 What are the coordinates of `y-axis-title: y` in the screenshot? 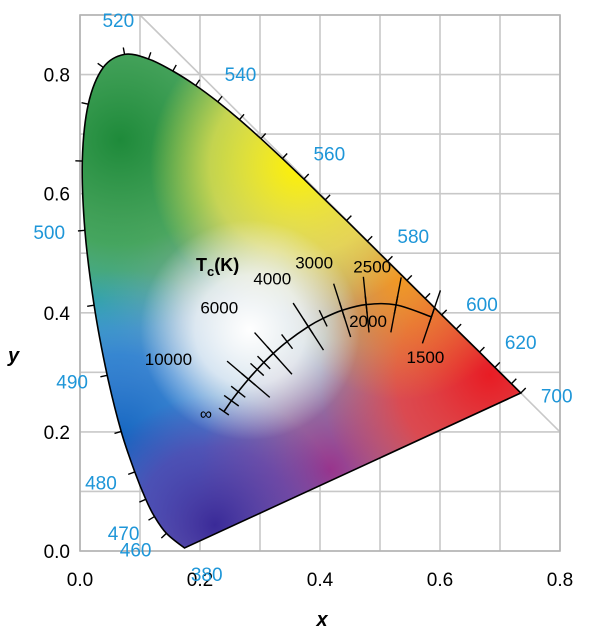 It's located at (13, 356).